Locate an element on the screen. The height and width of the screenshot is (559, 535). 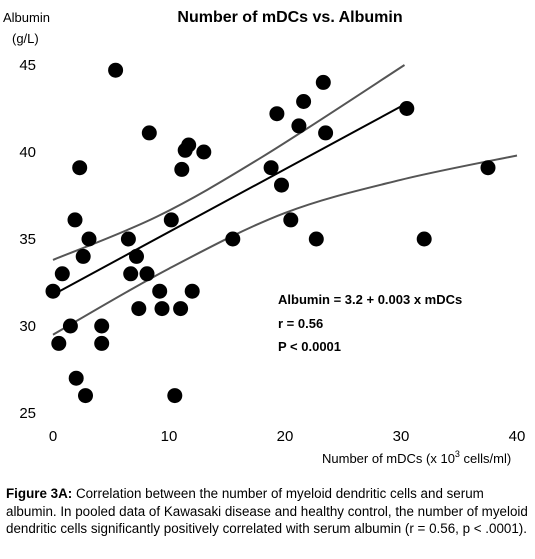
y-tick-label: 35 is located at coordinates (27, 239).